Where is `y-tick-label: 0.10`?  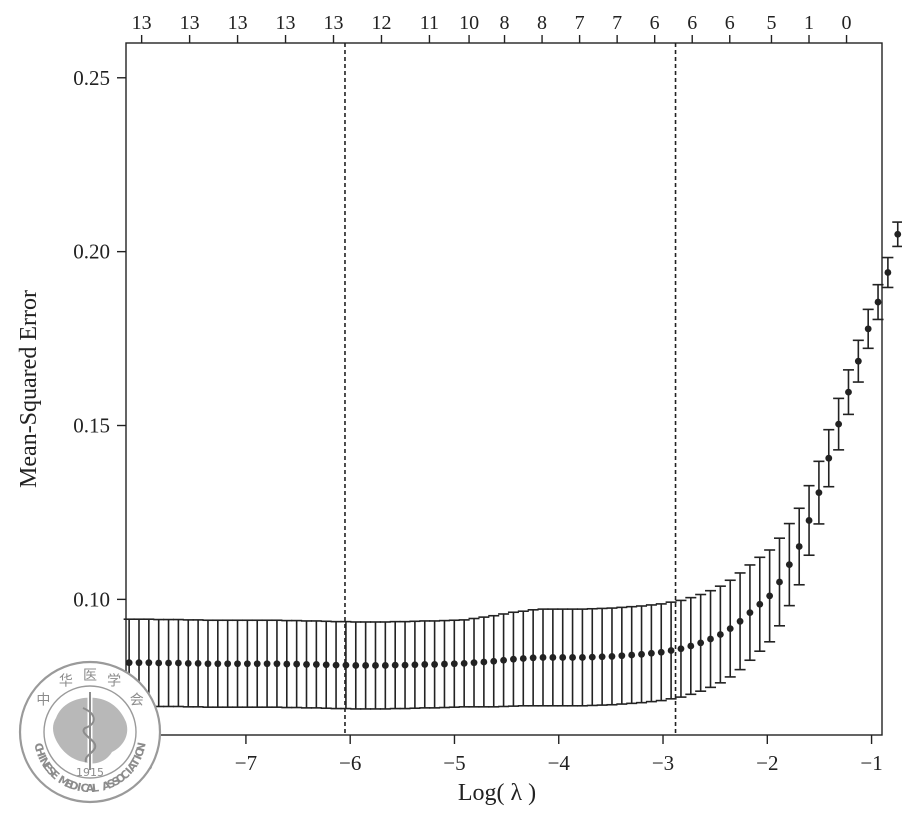
y-tick-label: 0.10 is located at coordinates (91, 599).